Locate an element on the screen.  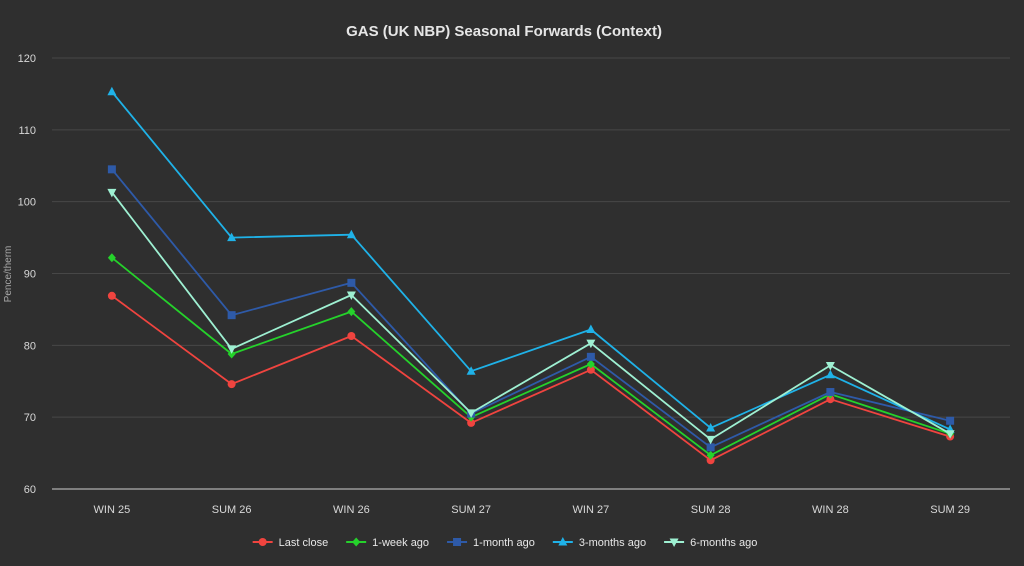
x-tick-label: SUM 28 is located at coordinates (711, 510).